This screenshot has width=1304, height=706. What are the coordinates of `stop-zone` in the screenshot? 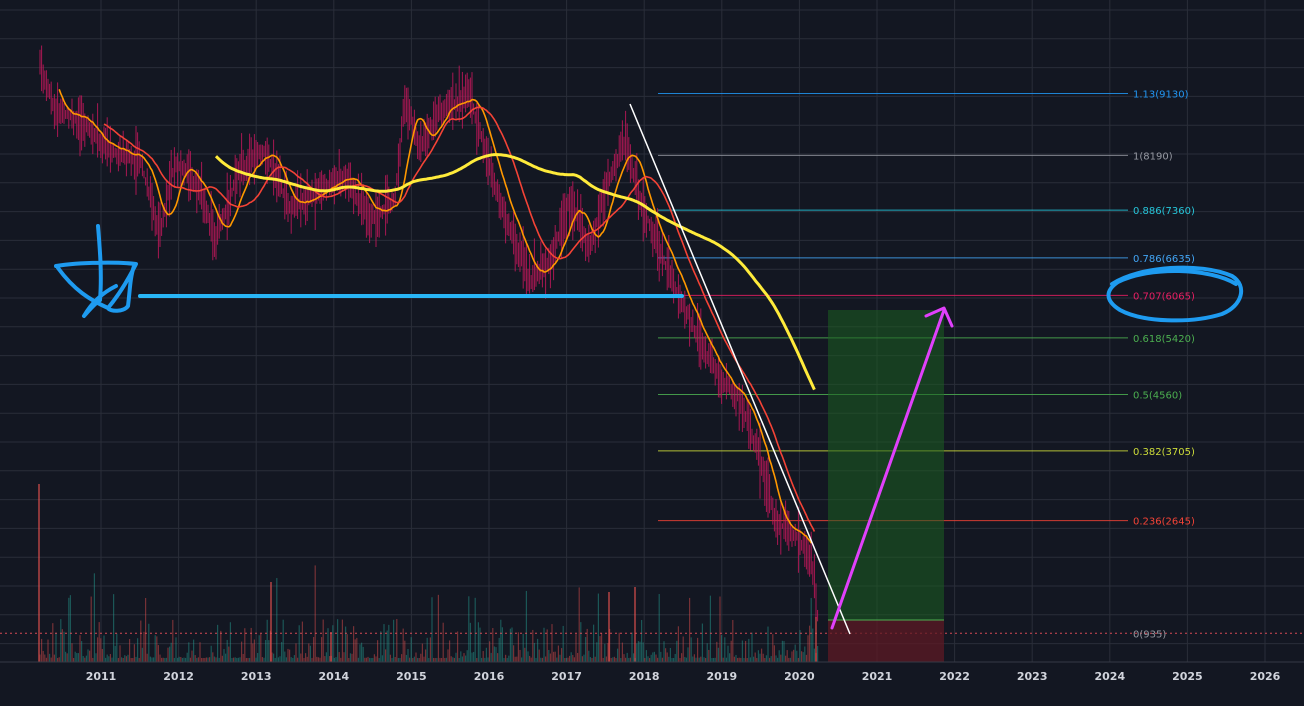 It's located at (886, 641).